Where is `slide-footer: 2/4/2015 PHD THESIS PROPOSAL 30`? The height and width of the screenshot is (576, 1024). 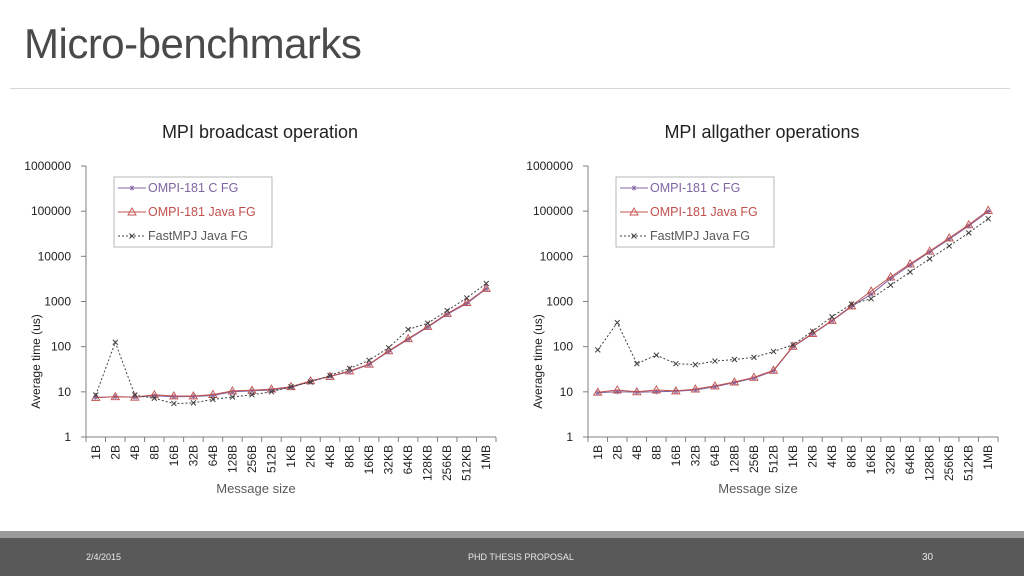 slide-footer: 2/4/2015 PHD THESIS PROPOSAL 30 is located at coordinates (512, 557).